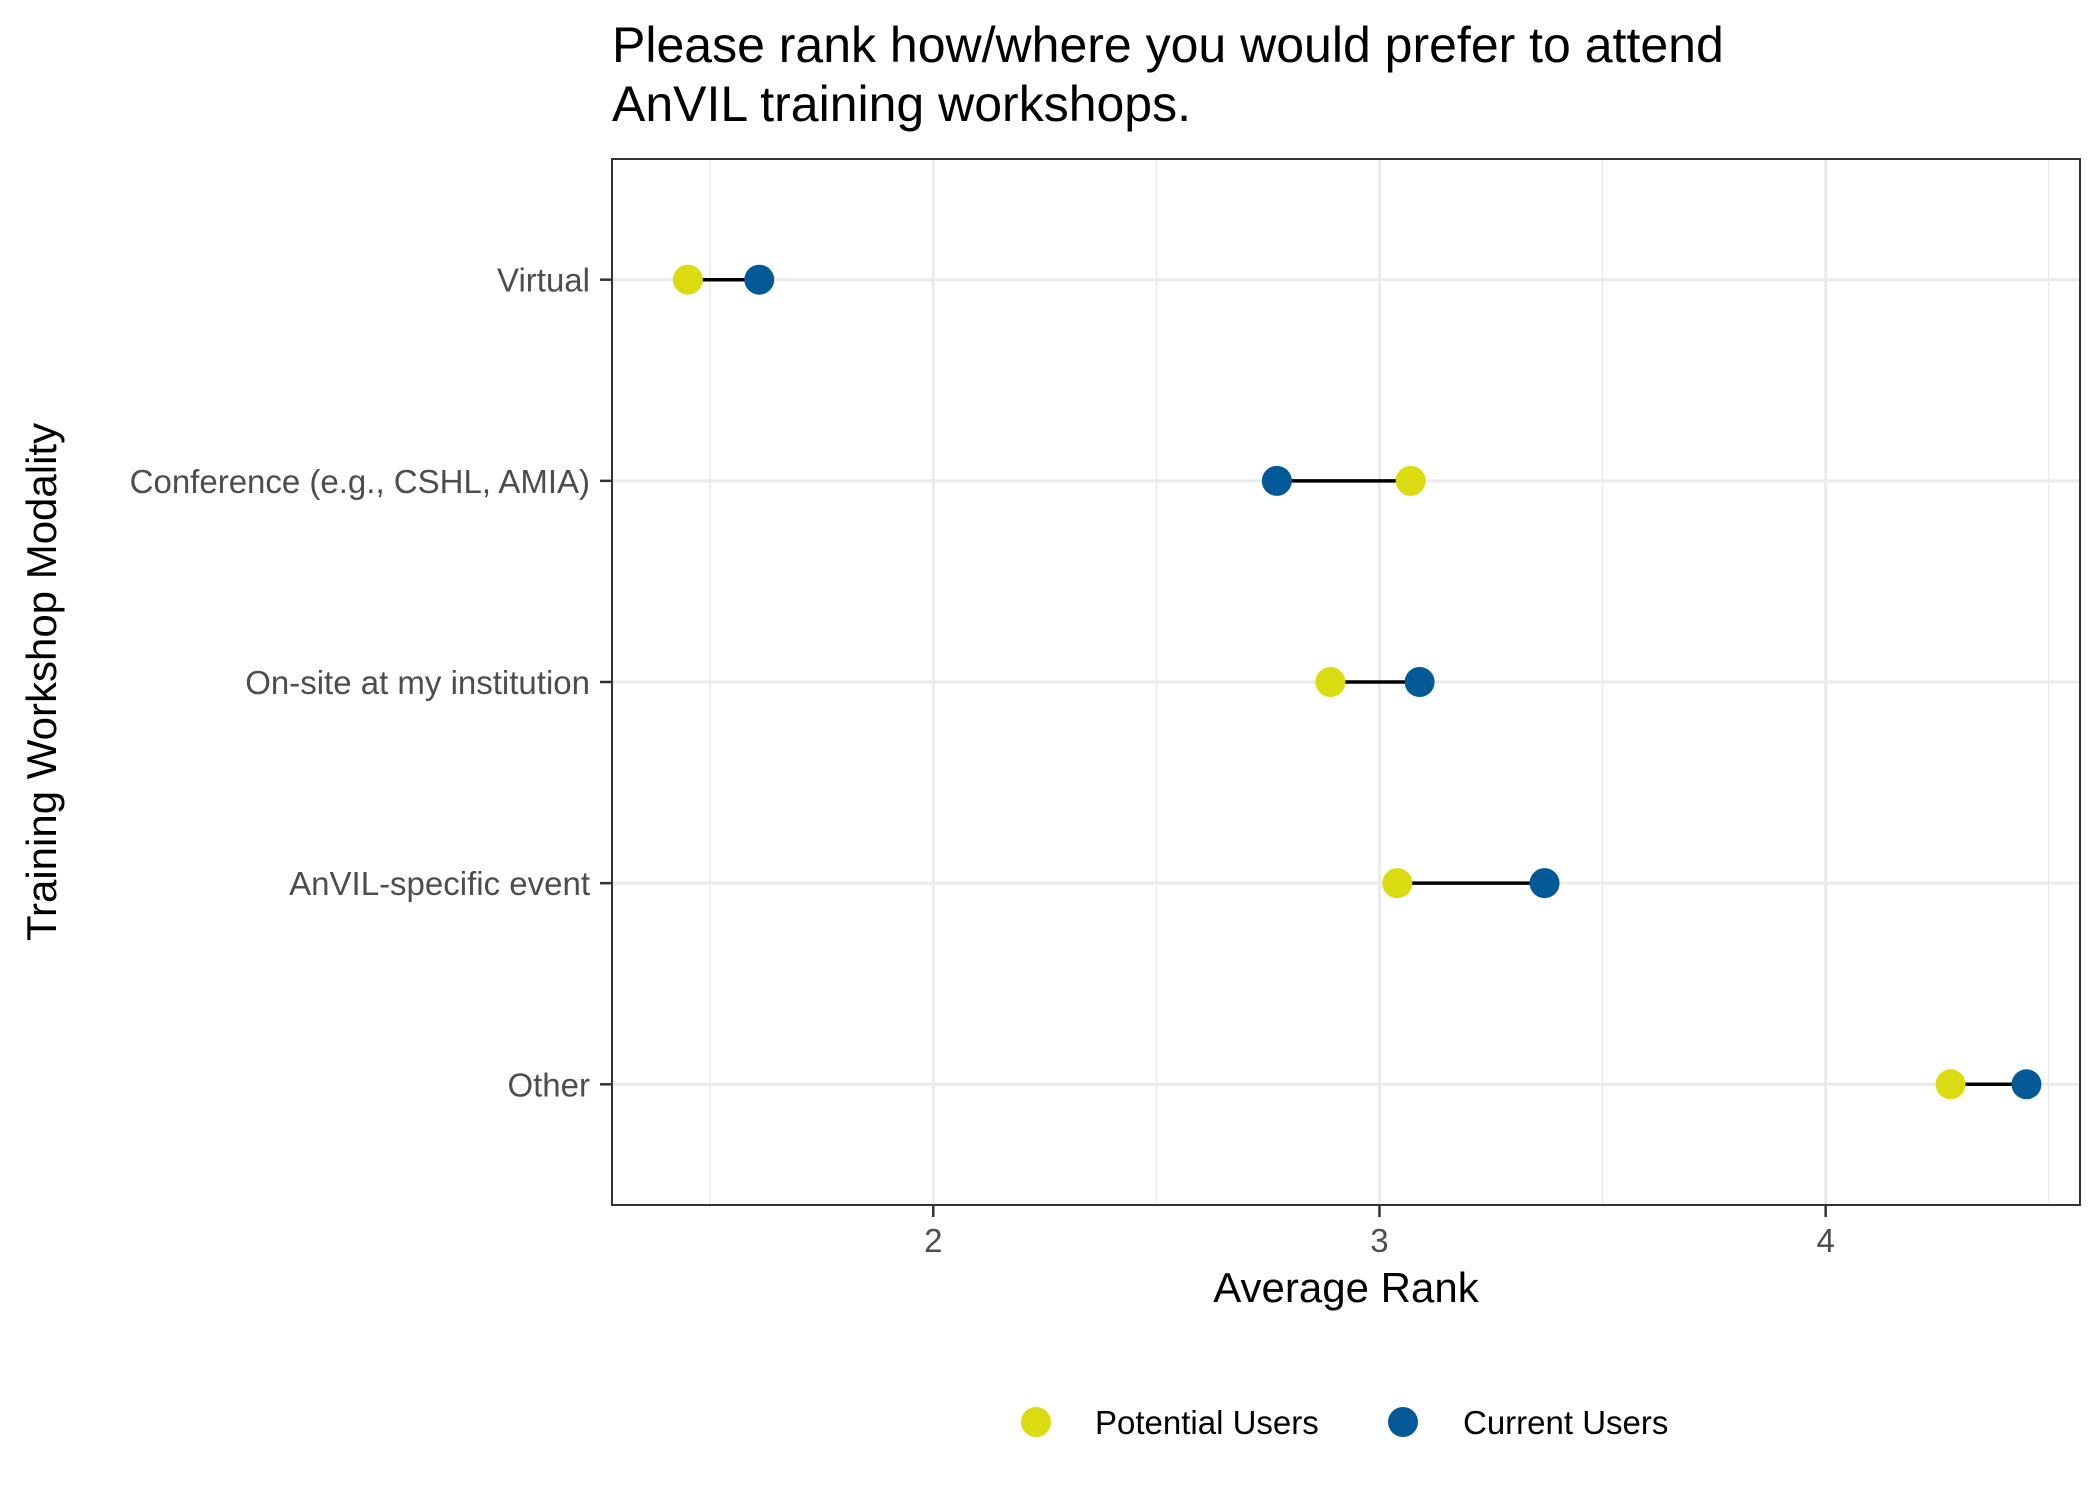 This screenshot has width=2099, height=1499. Describe the element at coordinates (548, 1084) in the screenshot. I see `y-tick-label: Other` at that location.